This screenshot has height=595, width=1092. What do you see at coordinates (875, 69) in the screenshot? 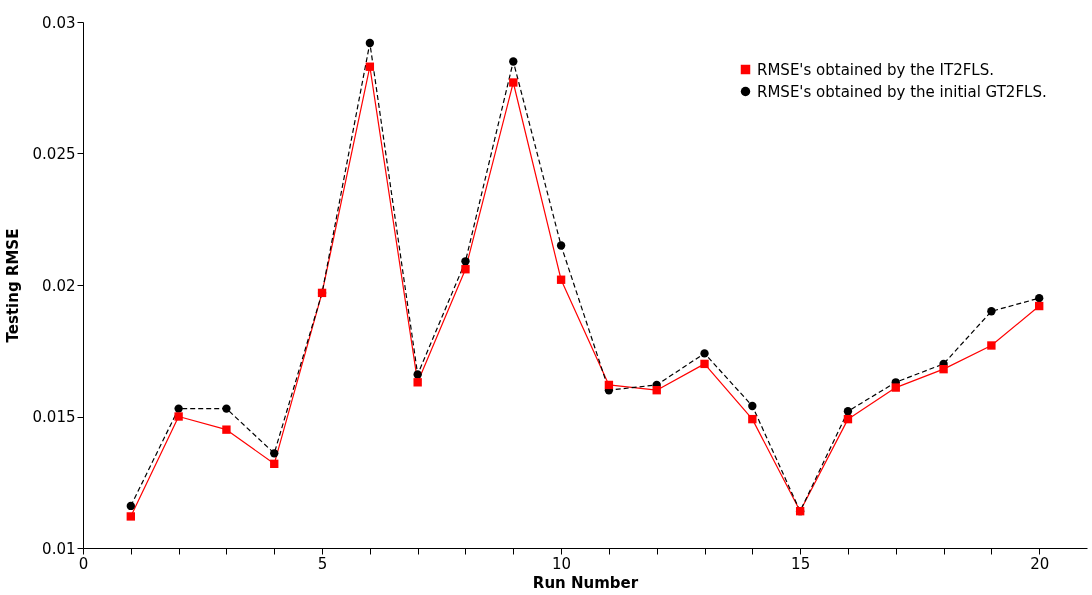
I see `legend-label: RMSE's obtained by the IT2FLS.` at bounding box center [875, 69].